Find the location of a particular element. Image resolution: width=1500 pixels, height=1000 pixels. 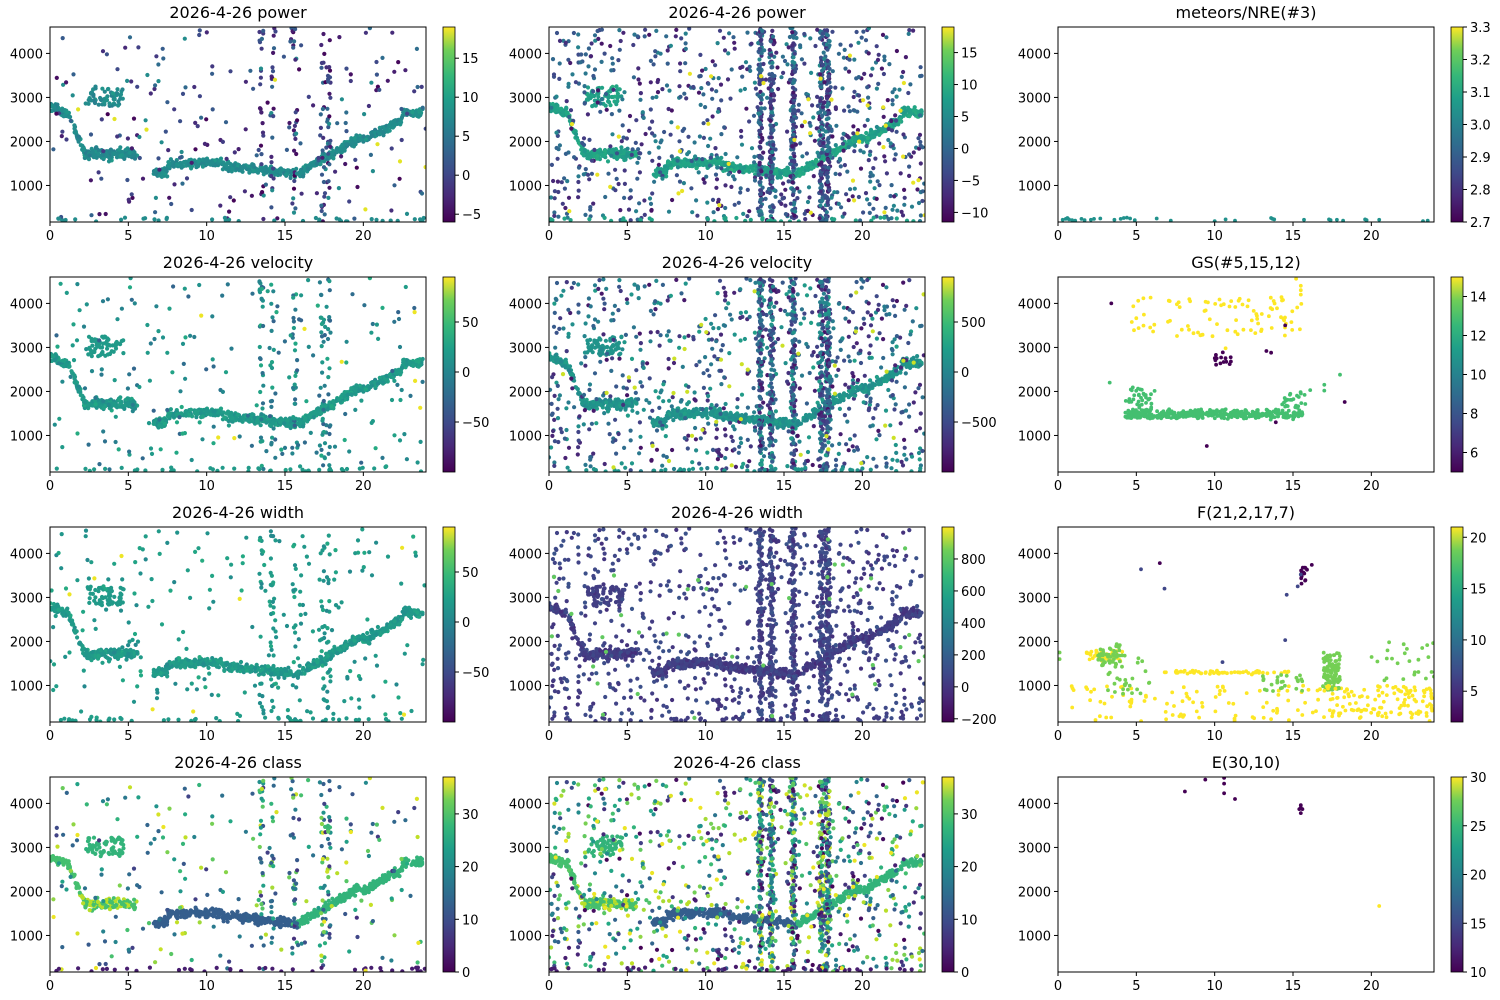

colorbar-tick-label: 15 is located at coordinates (969, 54).